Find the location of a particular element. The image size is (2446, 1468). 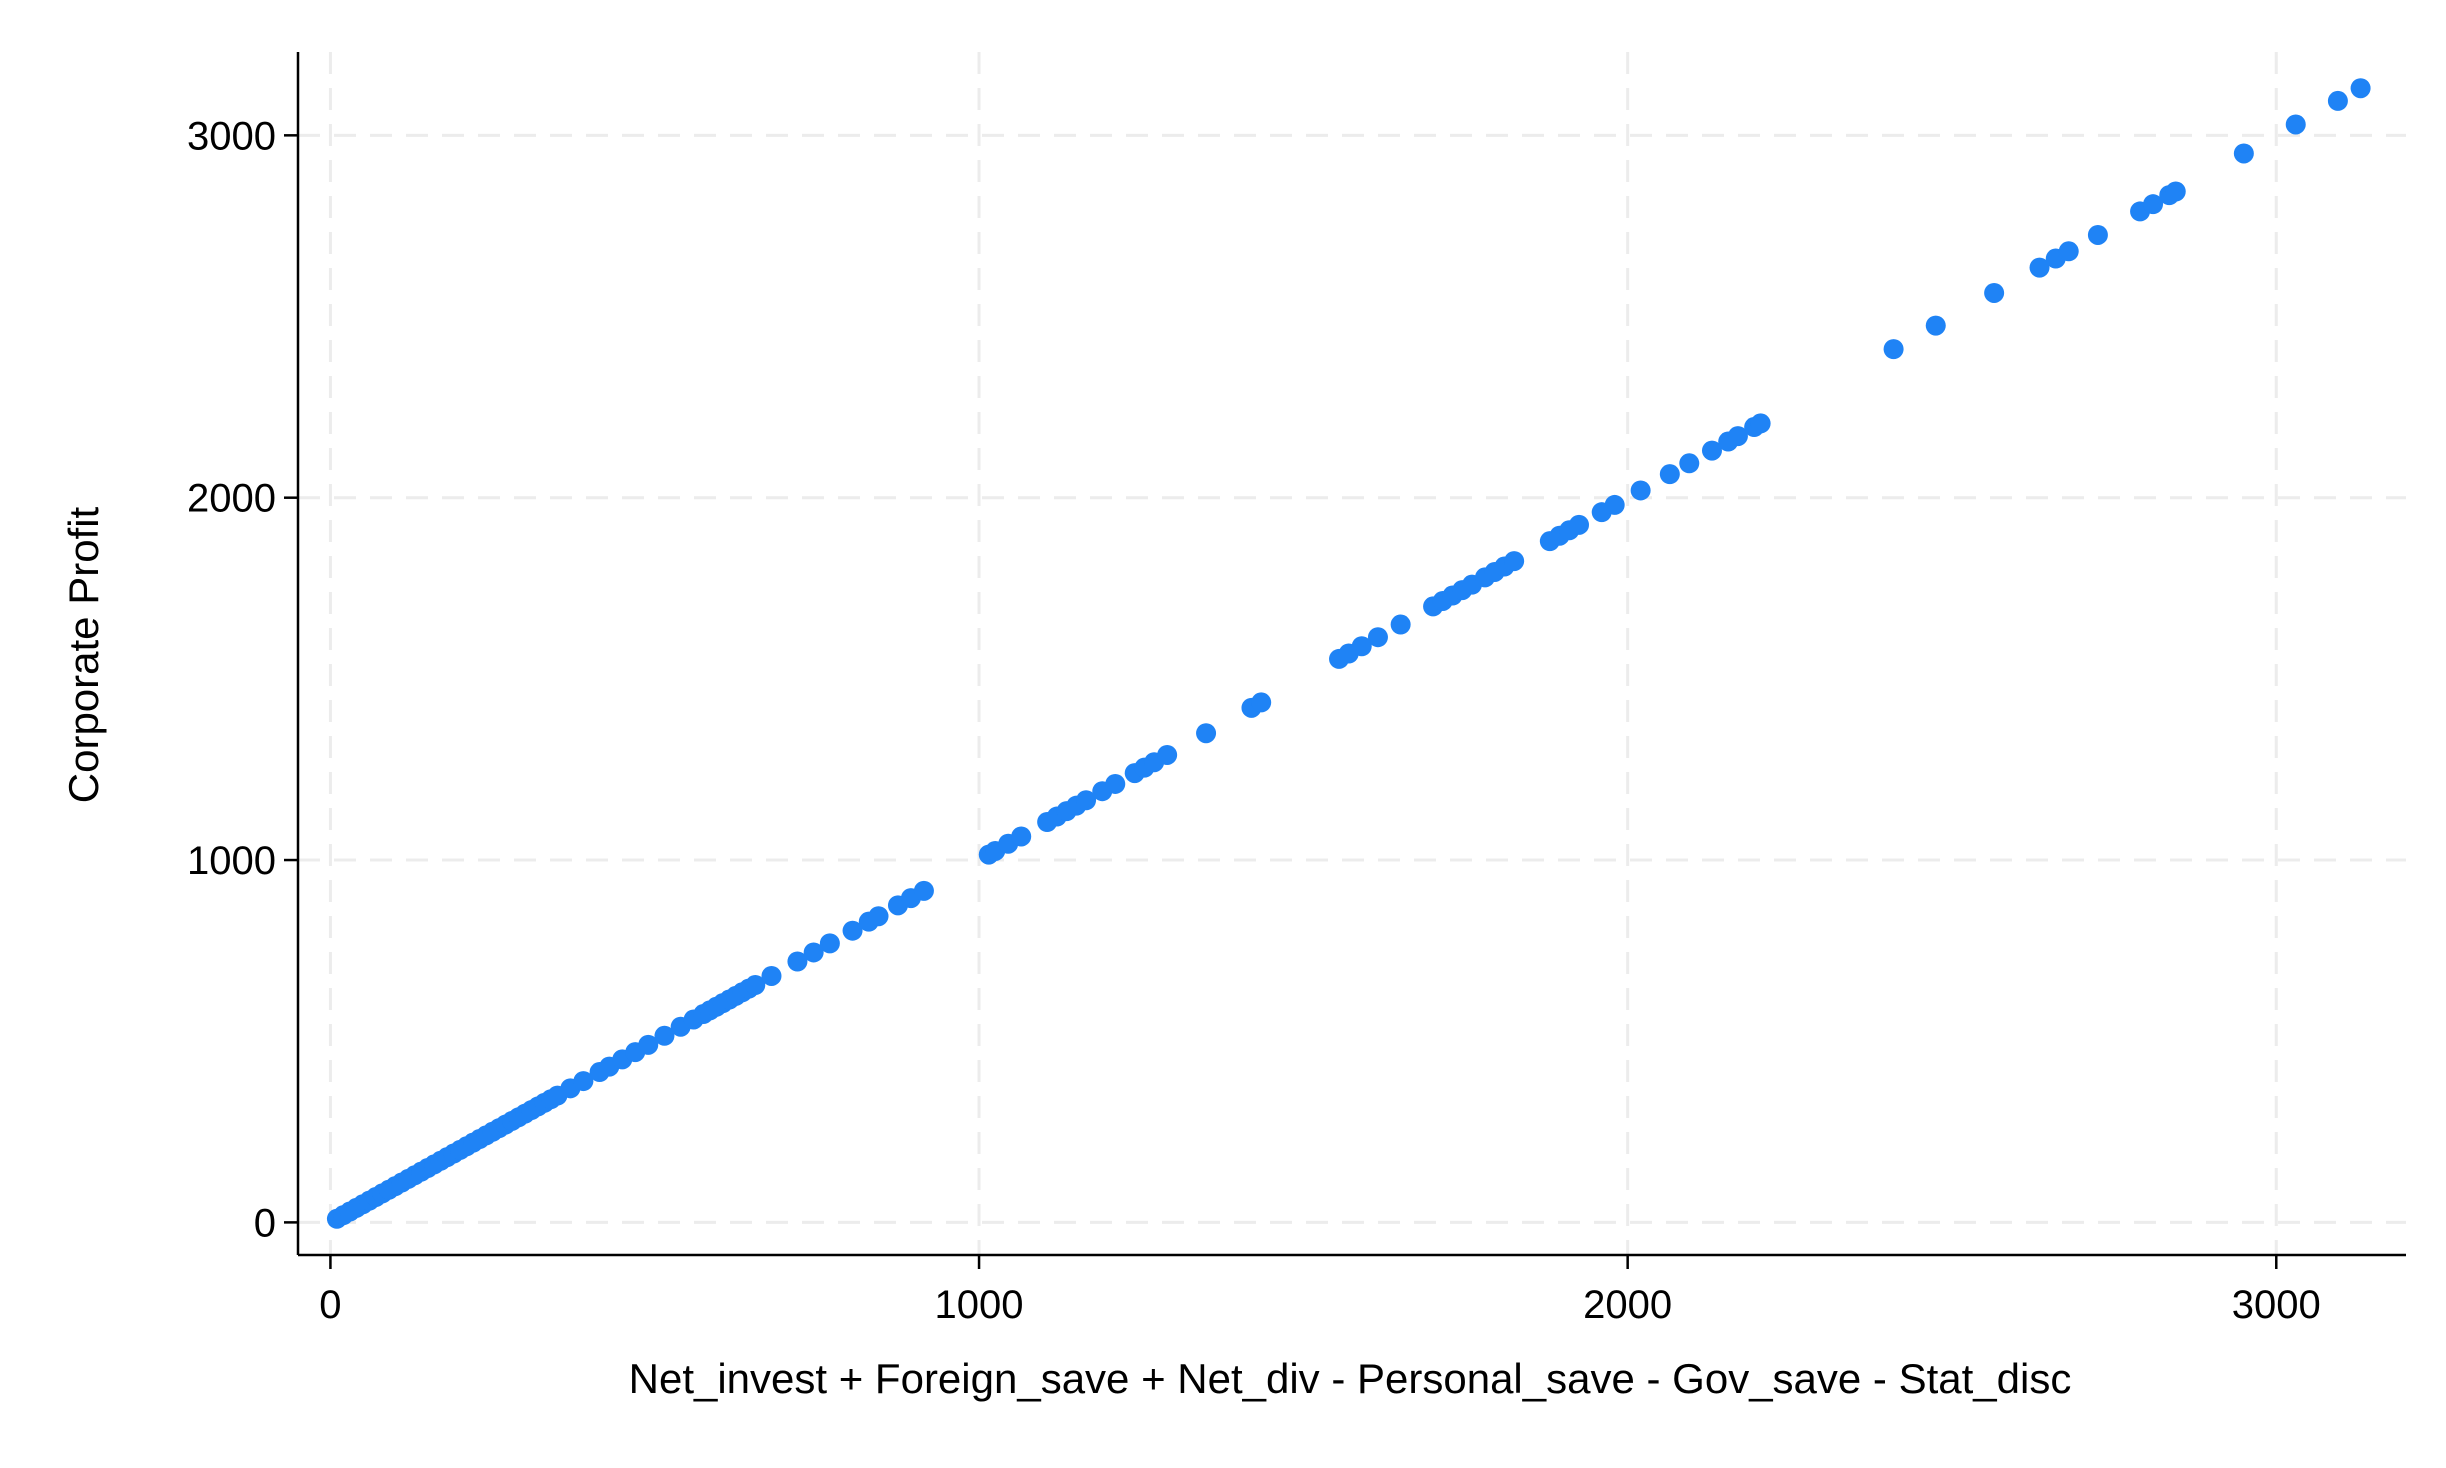

x-tick-label: 0 is located at coordinates (330, 1305).